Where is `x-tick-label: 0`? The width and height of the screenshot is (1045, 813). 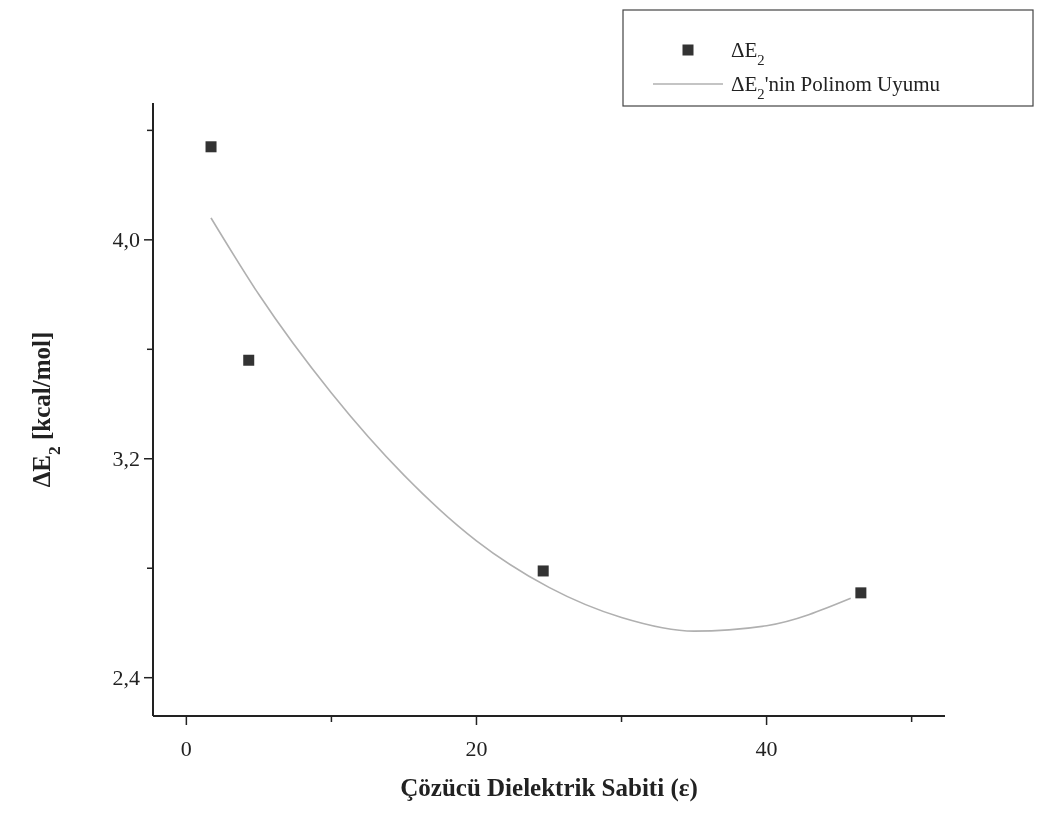 x-tick-label: 0 is located at coordinates (186, 748).